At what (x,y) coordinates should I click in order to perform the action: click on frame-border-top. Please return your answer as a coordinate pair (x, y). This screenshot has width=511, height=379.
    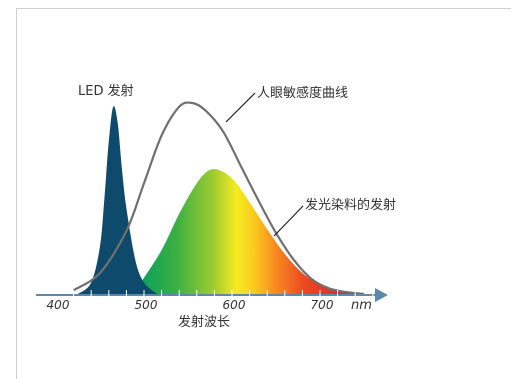
    Looking at the image, I should click on (263, 8).